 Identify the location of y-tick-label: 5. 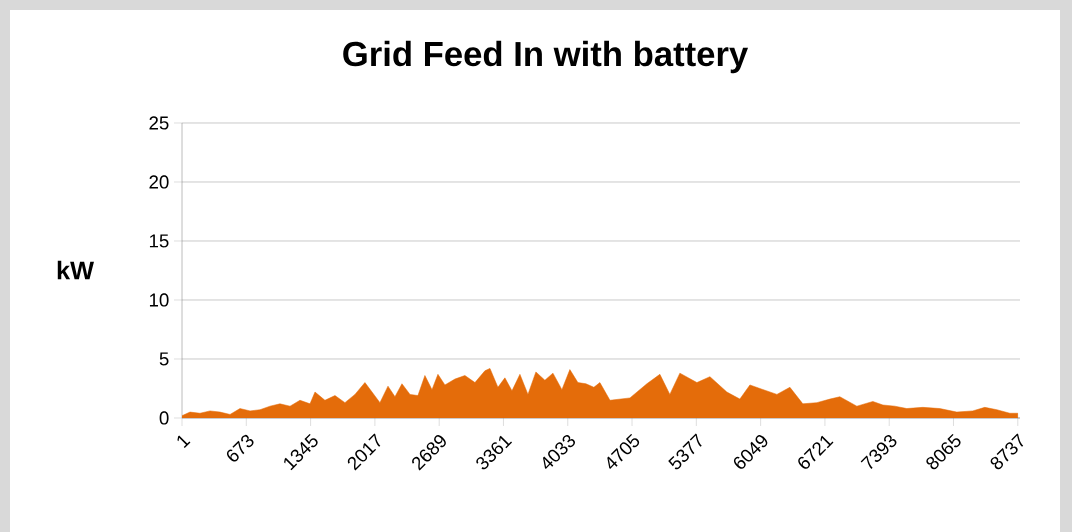
(164, 359).